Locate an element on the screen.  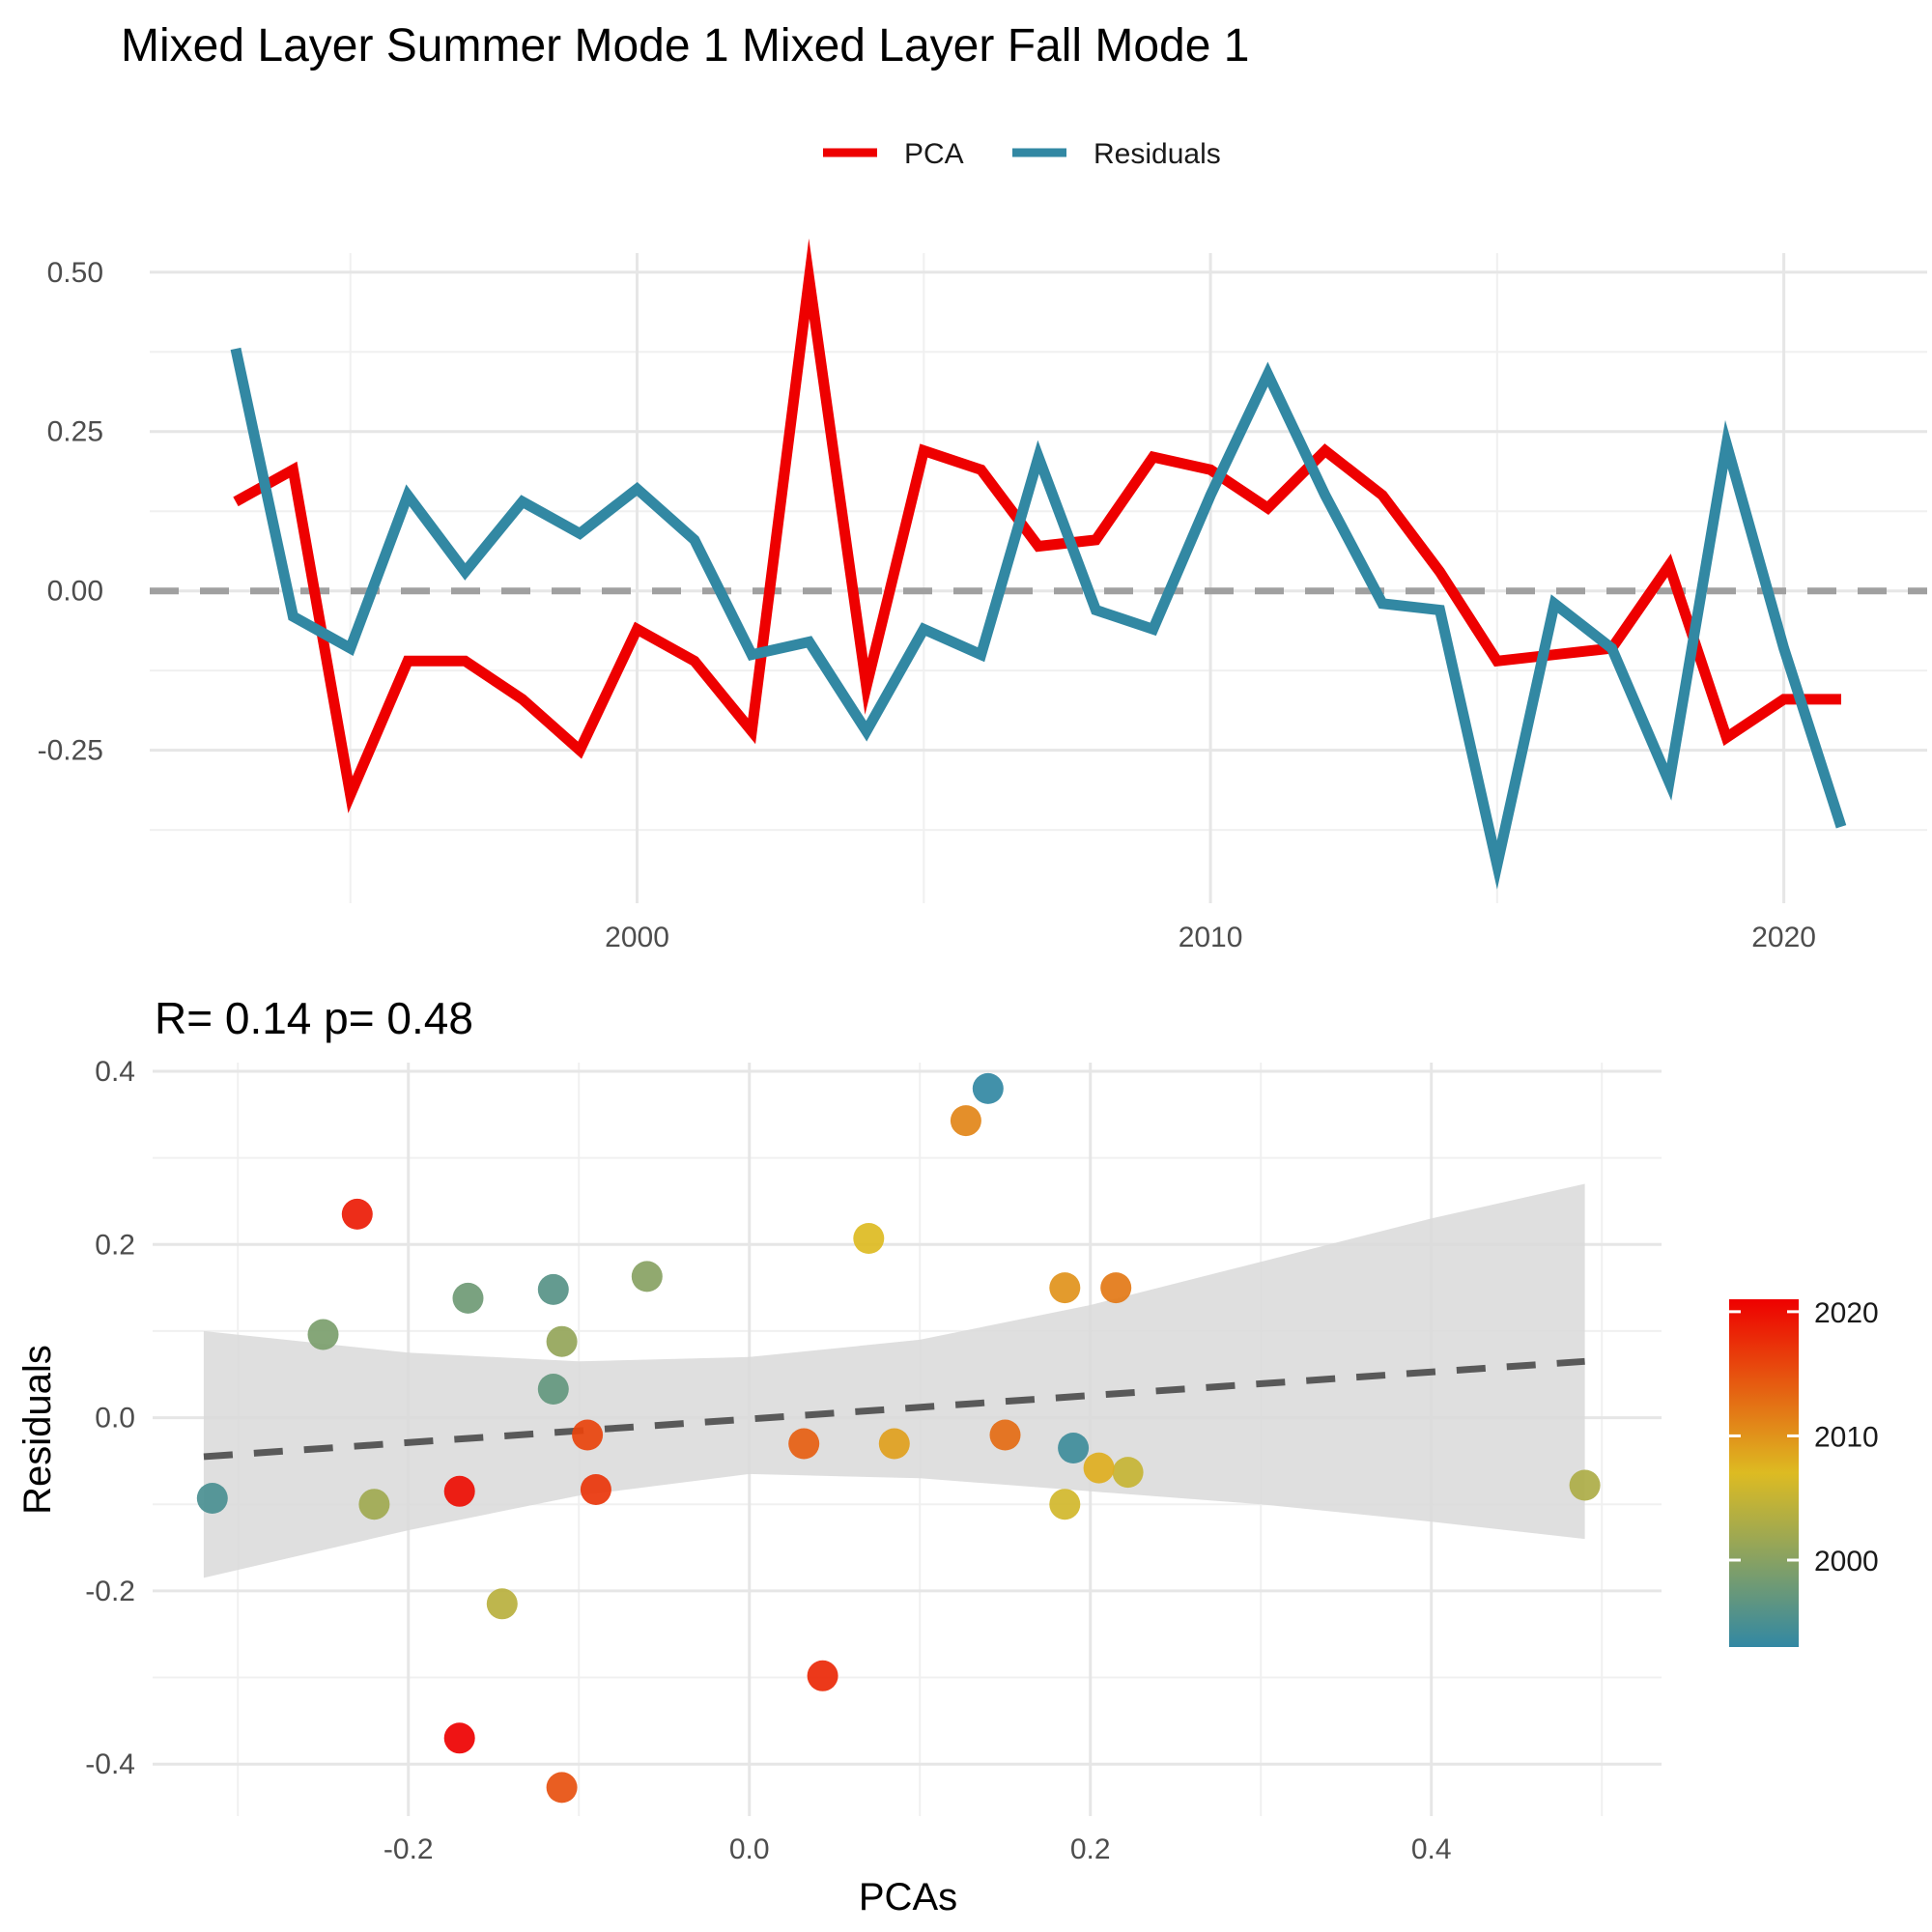
x-tick-label: 2000 is located at coordinates (637, 937).